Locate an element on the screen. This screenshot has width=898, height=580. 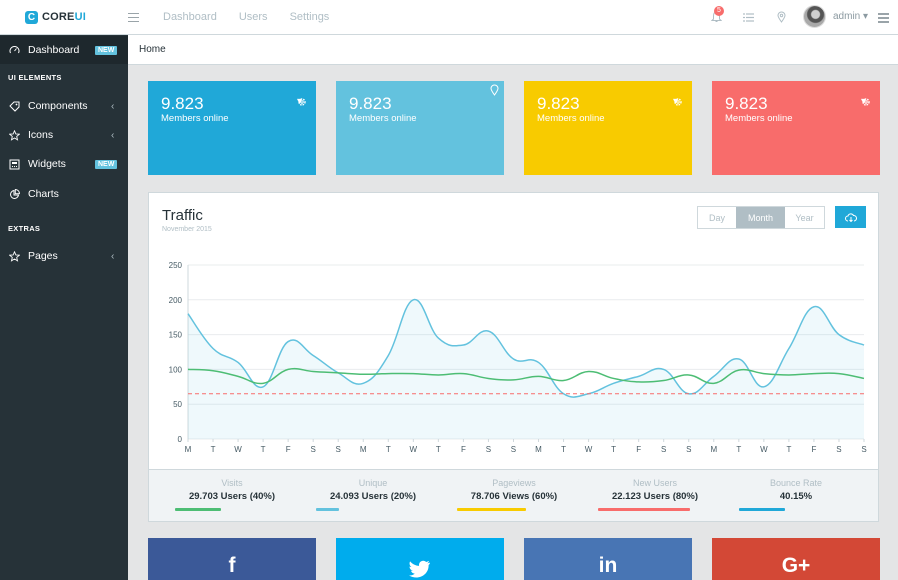
sidebar-title-extras: EXTRAS is located at coordinates (24, 228).